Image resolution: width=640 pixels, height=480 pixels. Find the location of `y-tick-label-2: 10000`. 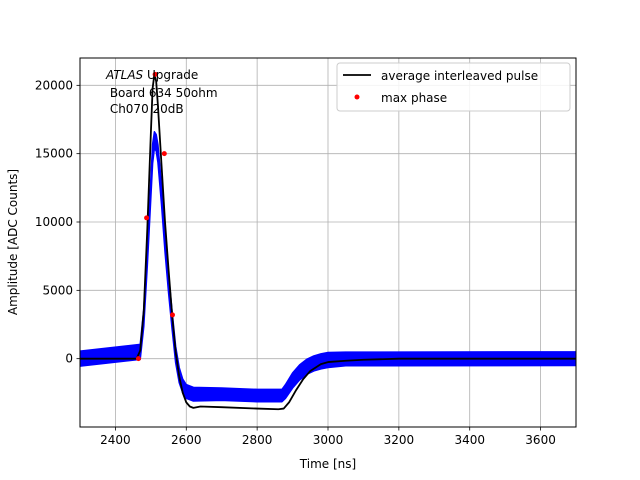

y-tick-label-2: 10000 is located at coordinates (54, 222).